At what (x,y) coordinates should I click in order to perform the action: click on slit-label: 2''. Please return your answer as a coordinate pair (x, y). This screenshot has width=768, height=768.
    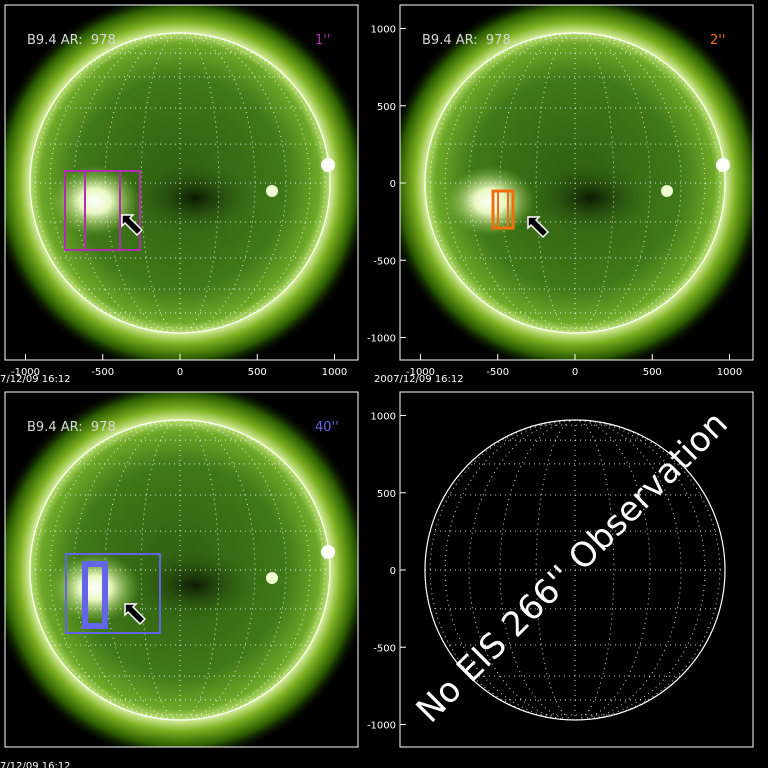
    Looking at the image, I should click on (717, 40).